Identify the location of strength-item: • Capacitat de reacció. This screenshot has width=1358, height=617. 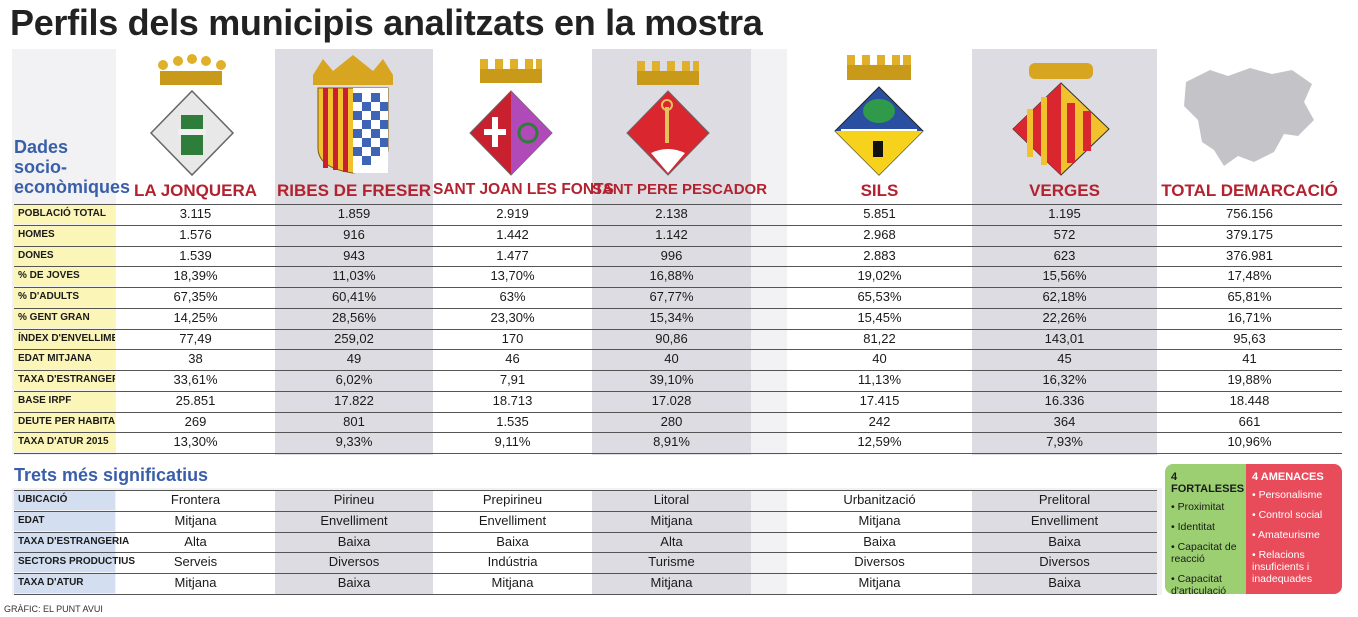
(1204, 553).